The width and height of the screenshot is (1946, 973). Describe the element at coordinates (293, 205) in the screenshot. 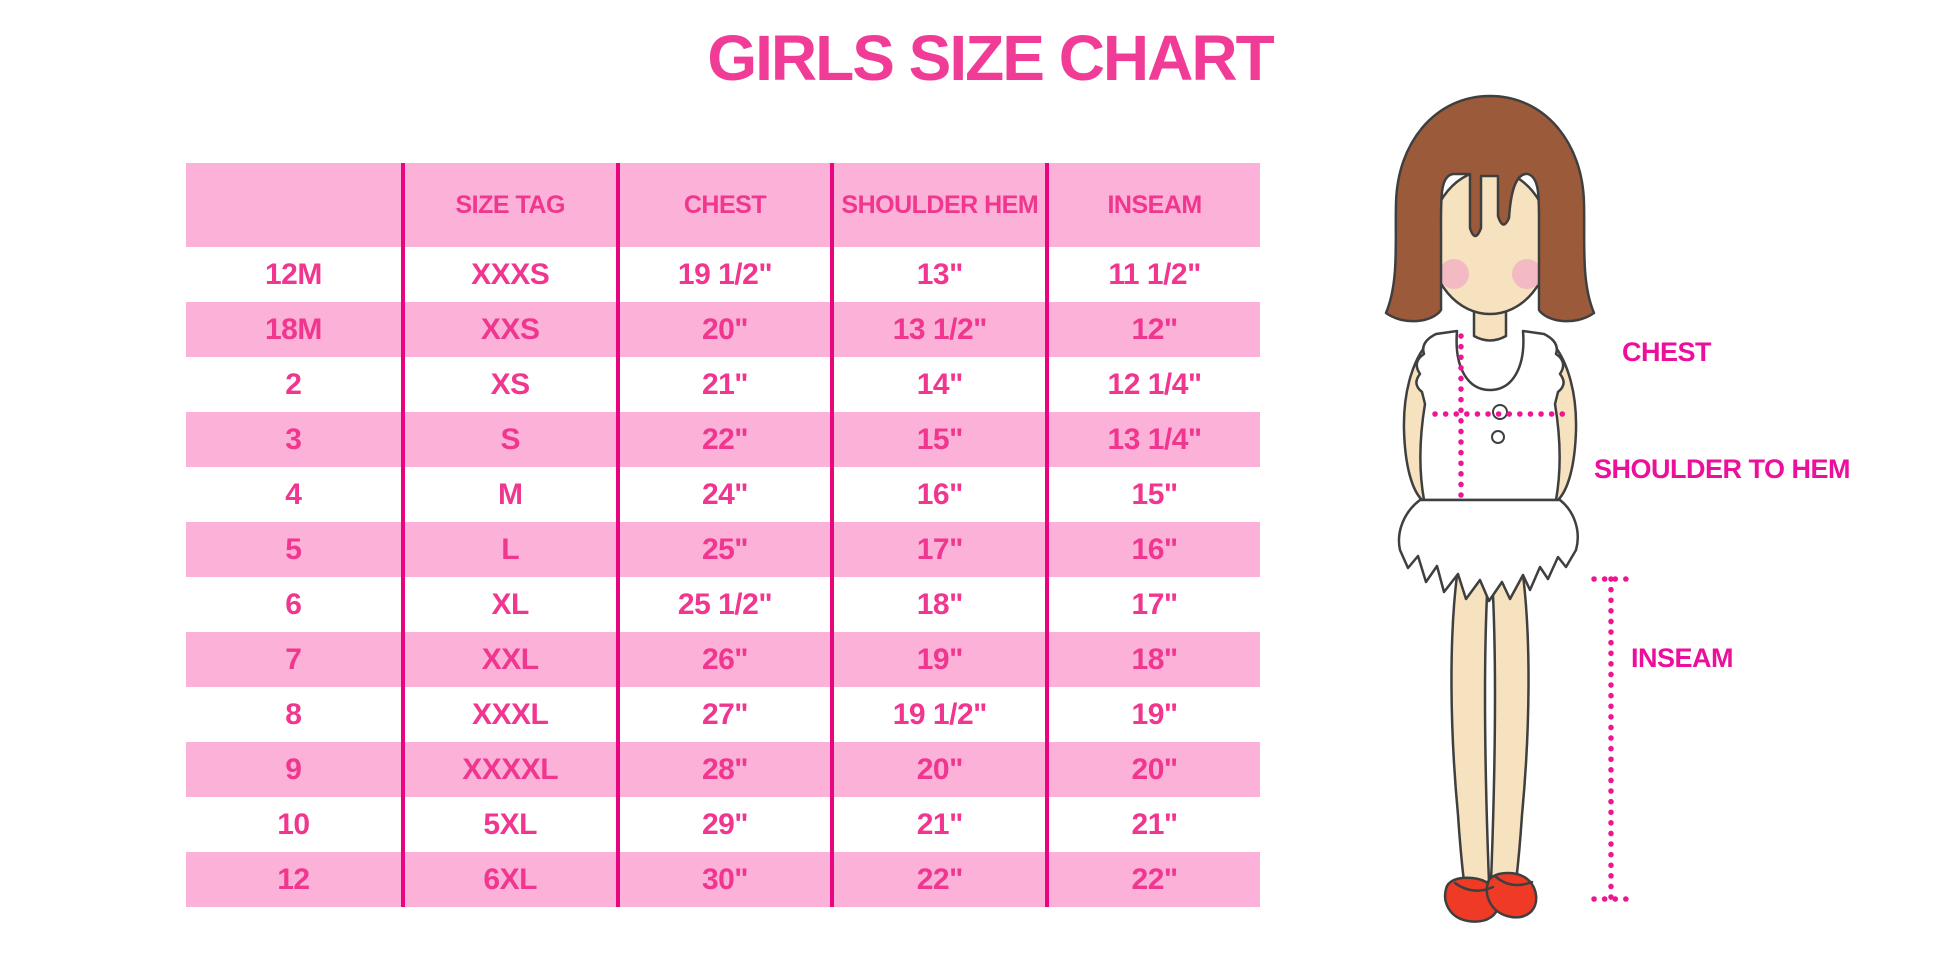

I see `header-cell` at that location.